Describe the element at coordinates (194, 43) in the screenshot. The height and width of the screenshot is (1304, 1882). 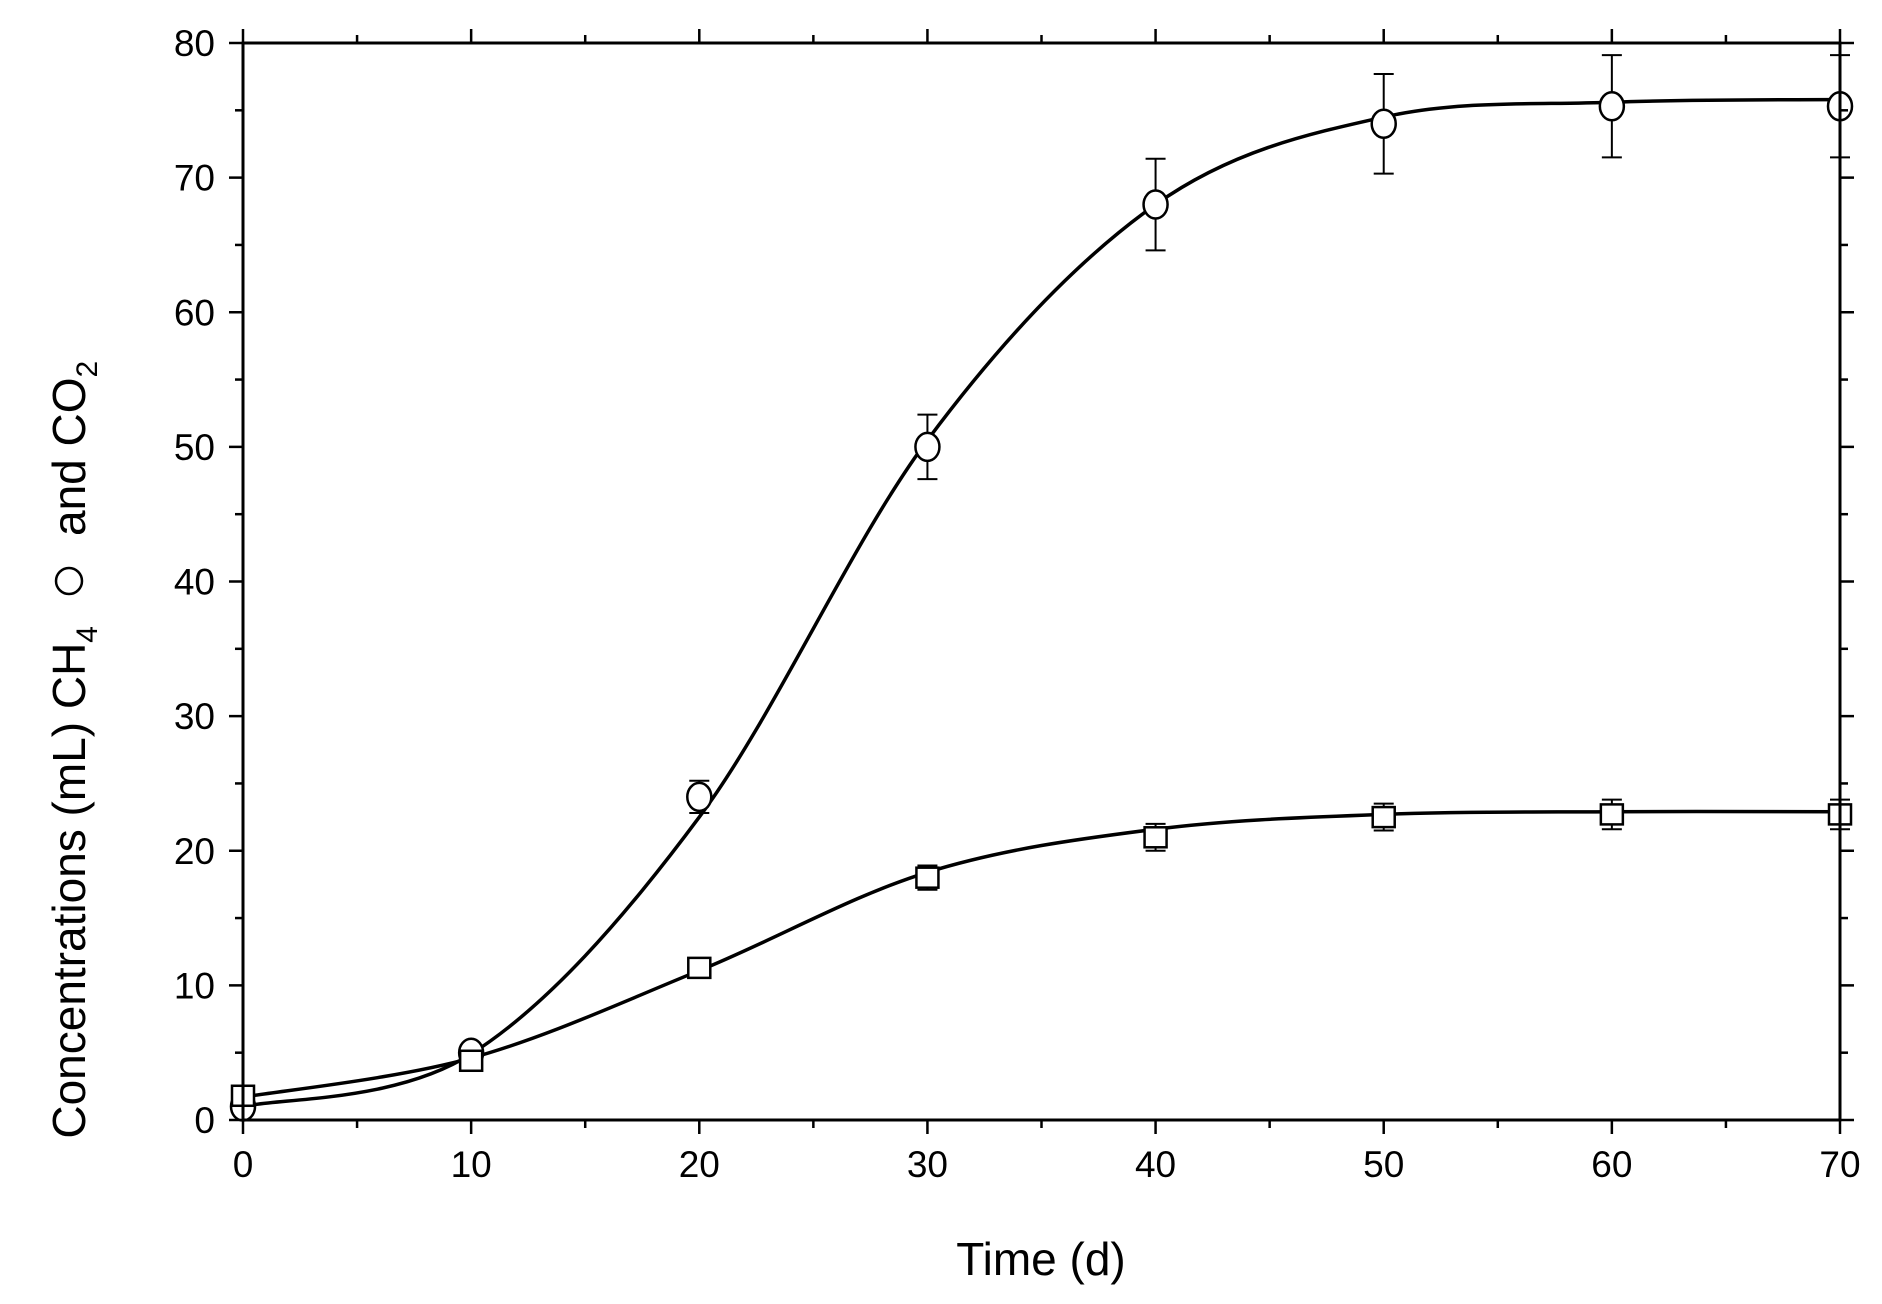
I see `y-tick-label: 80` at that location.